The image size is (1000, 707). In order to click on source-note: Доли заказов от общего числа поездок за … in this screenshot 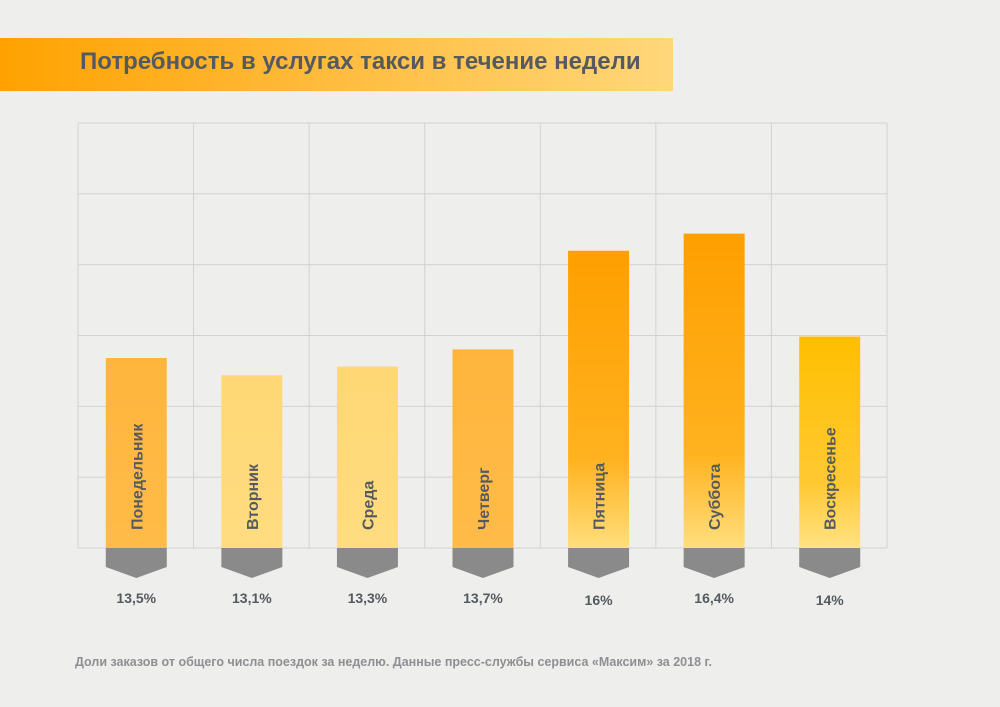, I will do `click(393, 662)`.